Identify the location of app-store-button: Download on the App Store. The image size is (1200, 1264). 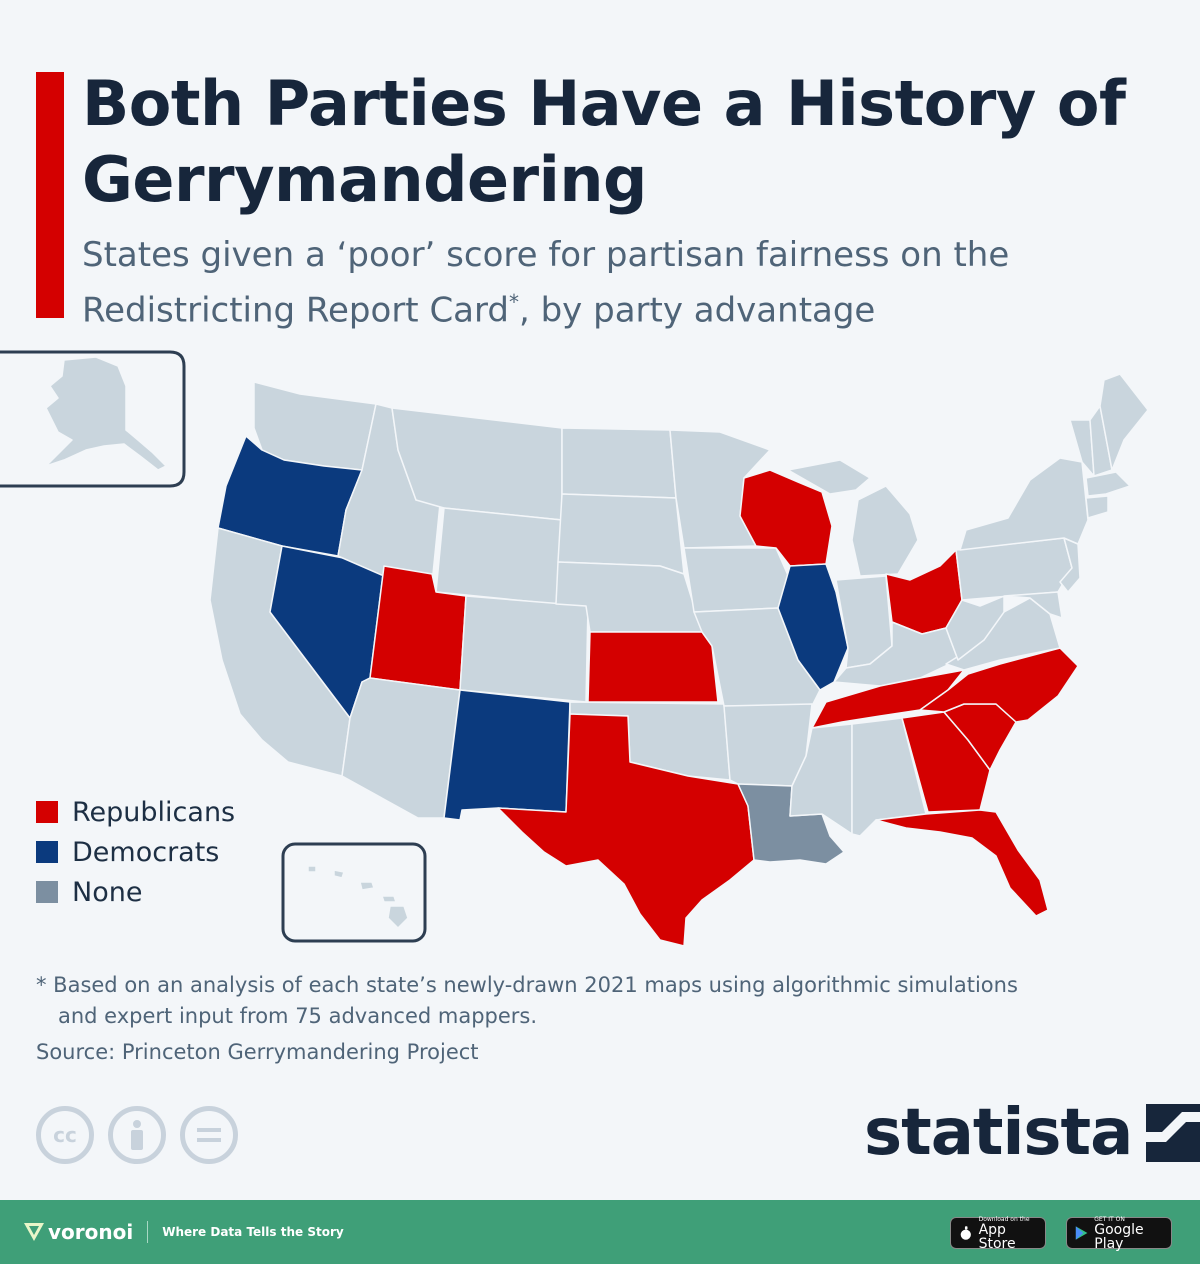
(998, 1233).